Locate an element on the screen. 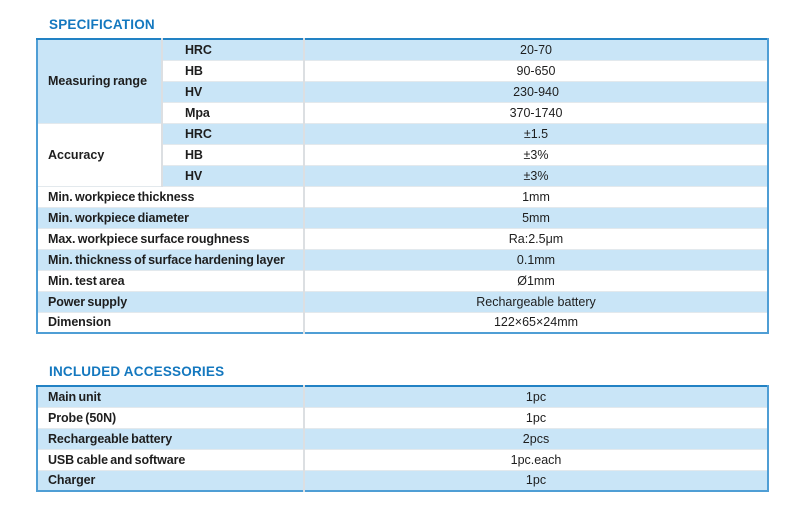 This screenshot has width=807, height=506. row-value-cell: Rechargeable battery is located at coordinates (536, 302).